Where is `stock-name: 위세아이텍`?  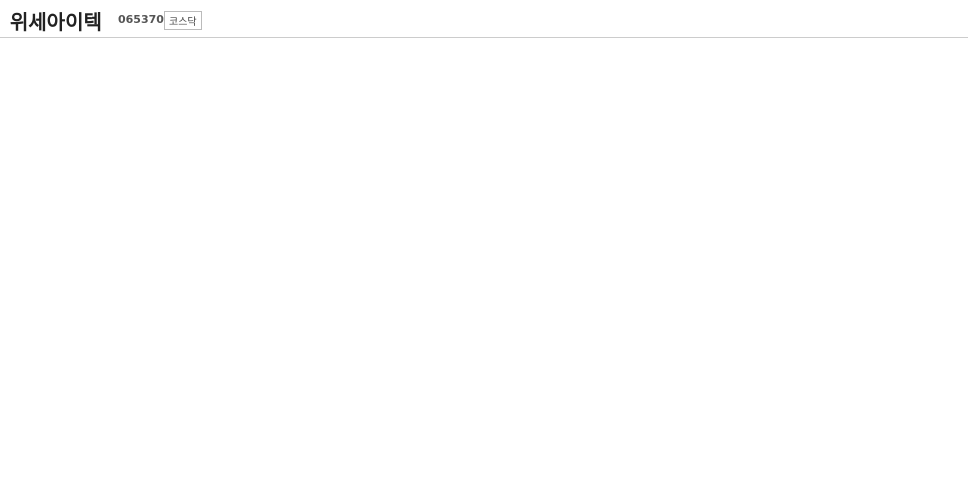
stock-name: 위세아이텍 is located at coordinates (56, 22).